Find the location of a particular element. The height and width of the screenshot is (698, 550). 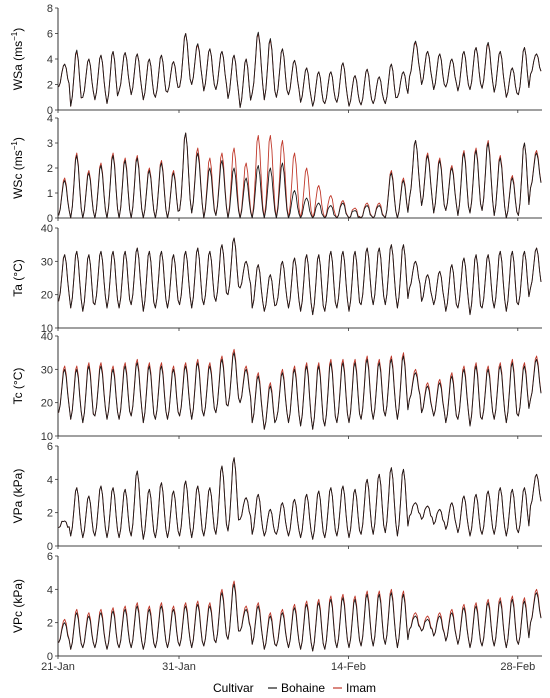

y-axis-label-text: Ta (°C) is located at coordinates (18, 277).